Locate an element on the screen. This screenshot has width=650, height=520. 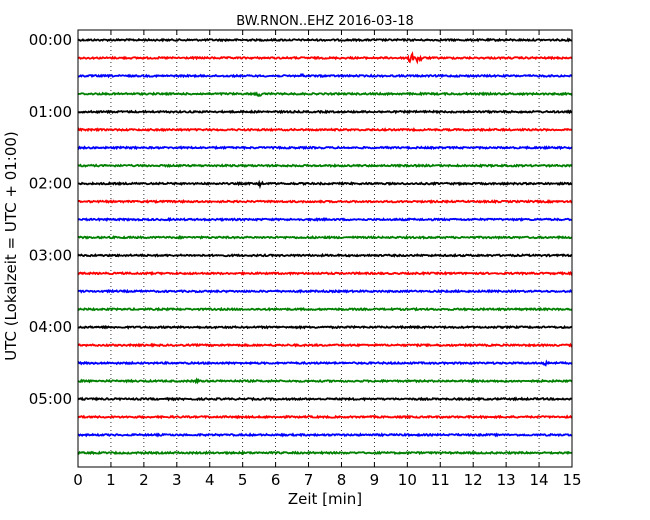
x-tick-label: 0 is located at coordinates (78, 480).